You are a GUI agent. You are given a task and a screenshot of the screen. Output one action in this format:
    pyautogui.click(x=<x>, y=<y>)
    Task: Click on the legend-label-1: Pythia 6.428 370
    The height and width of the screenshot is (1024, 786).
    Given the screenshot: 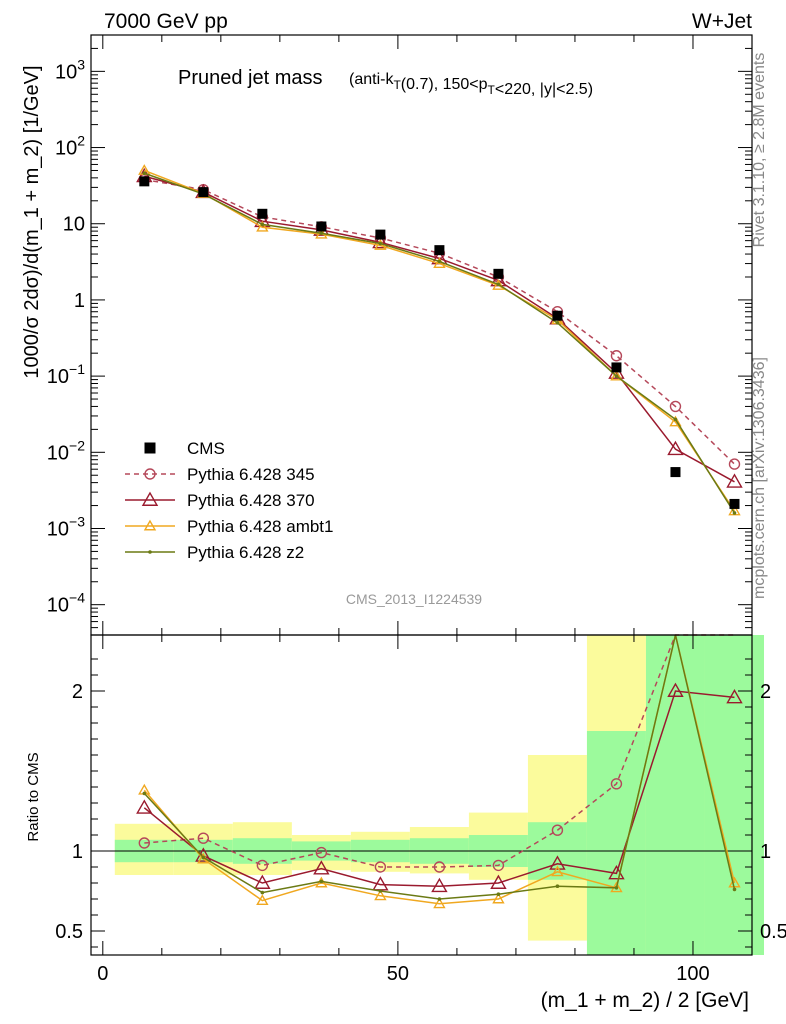 What is the action you would take?
    pyautogui.click(x=251, y=500)
    